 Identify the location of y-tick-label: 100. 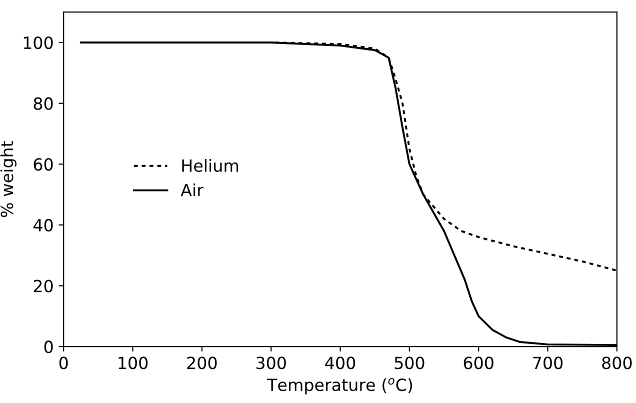
(38, 43).